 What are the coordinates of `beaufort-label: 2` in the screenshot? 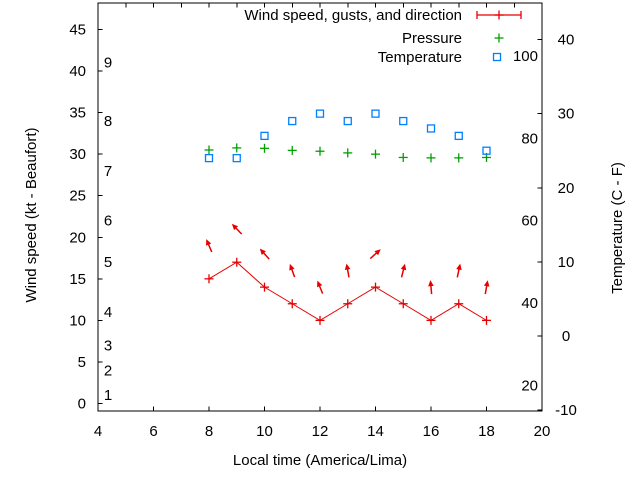 It's located at (108, 370).